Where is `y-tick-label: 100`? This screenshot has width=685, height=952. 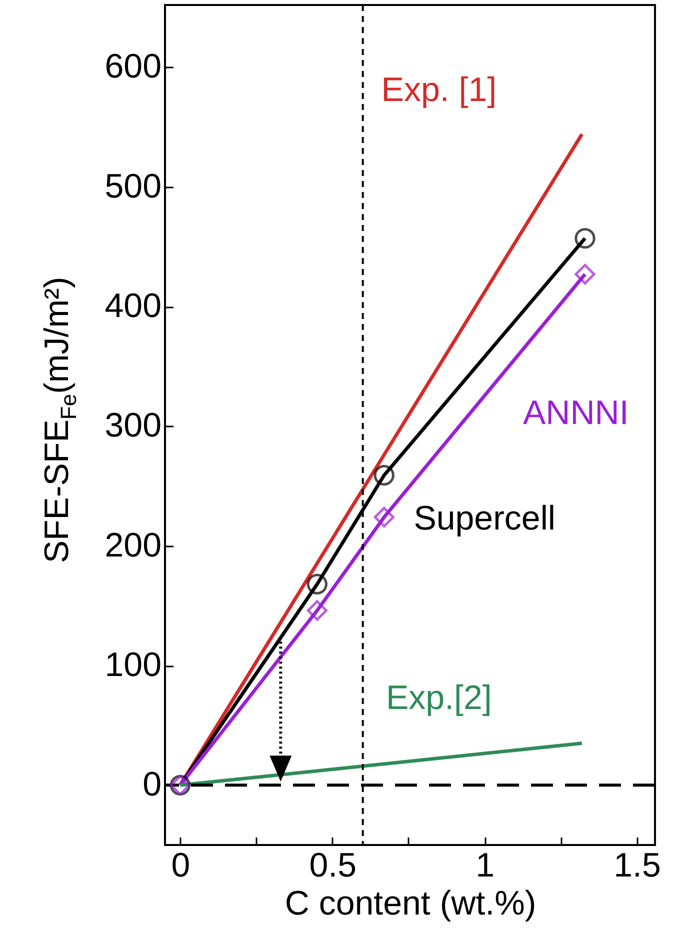
y-tick-label: 100 is located at coordinates (133, 665).